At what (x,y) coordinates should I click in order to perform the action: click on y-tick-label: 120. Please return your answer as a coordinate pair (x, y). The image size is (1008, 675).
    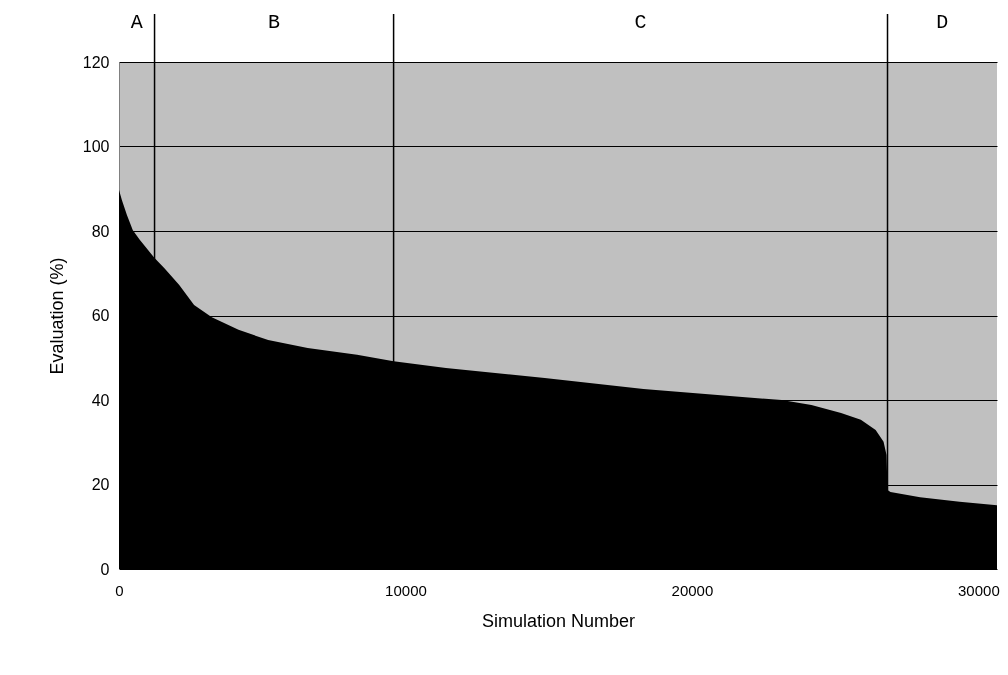
    Looking at the image, I should click on (96, 62).